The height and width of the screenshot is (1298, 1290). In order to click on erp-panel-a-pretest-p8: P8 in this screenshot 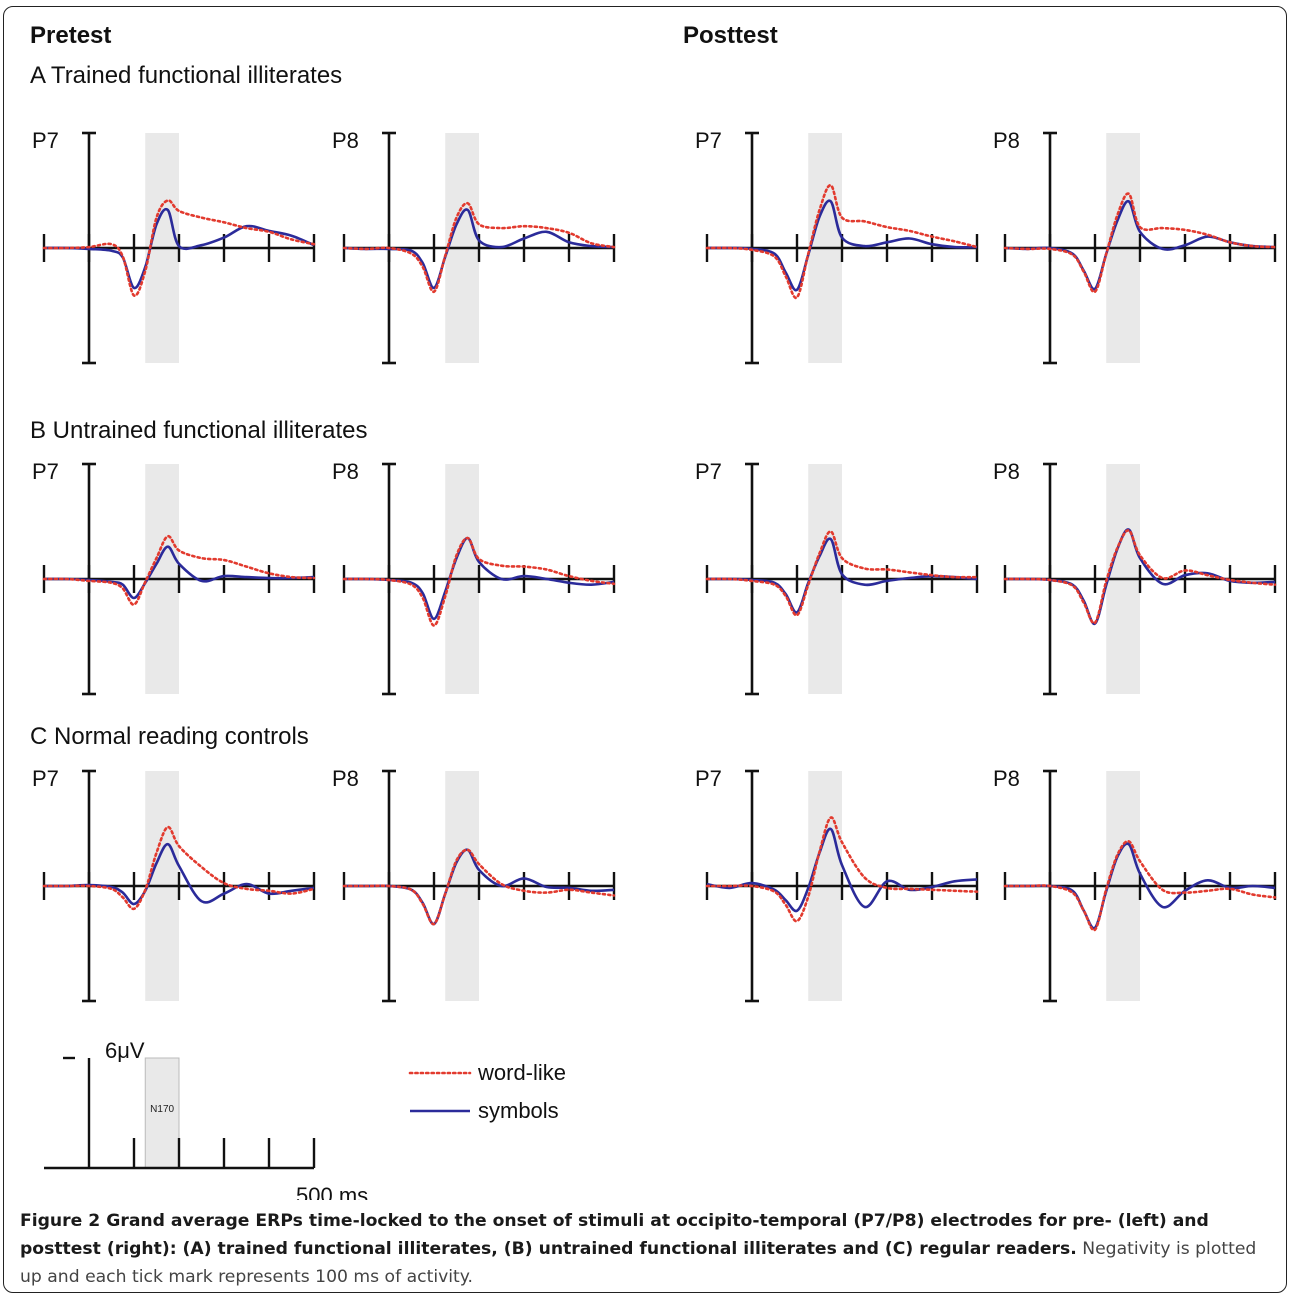, I will do `click(474, 246)`.